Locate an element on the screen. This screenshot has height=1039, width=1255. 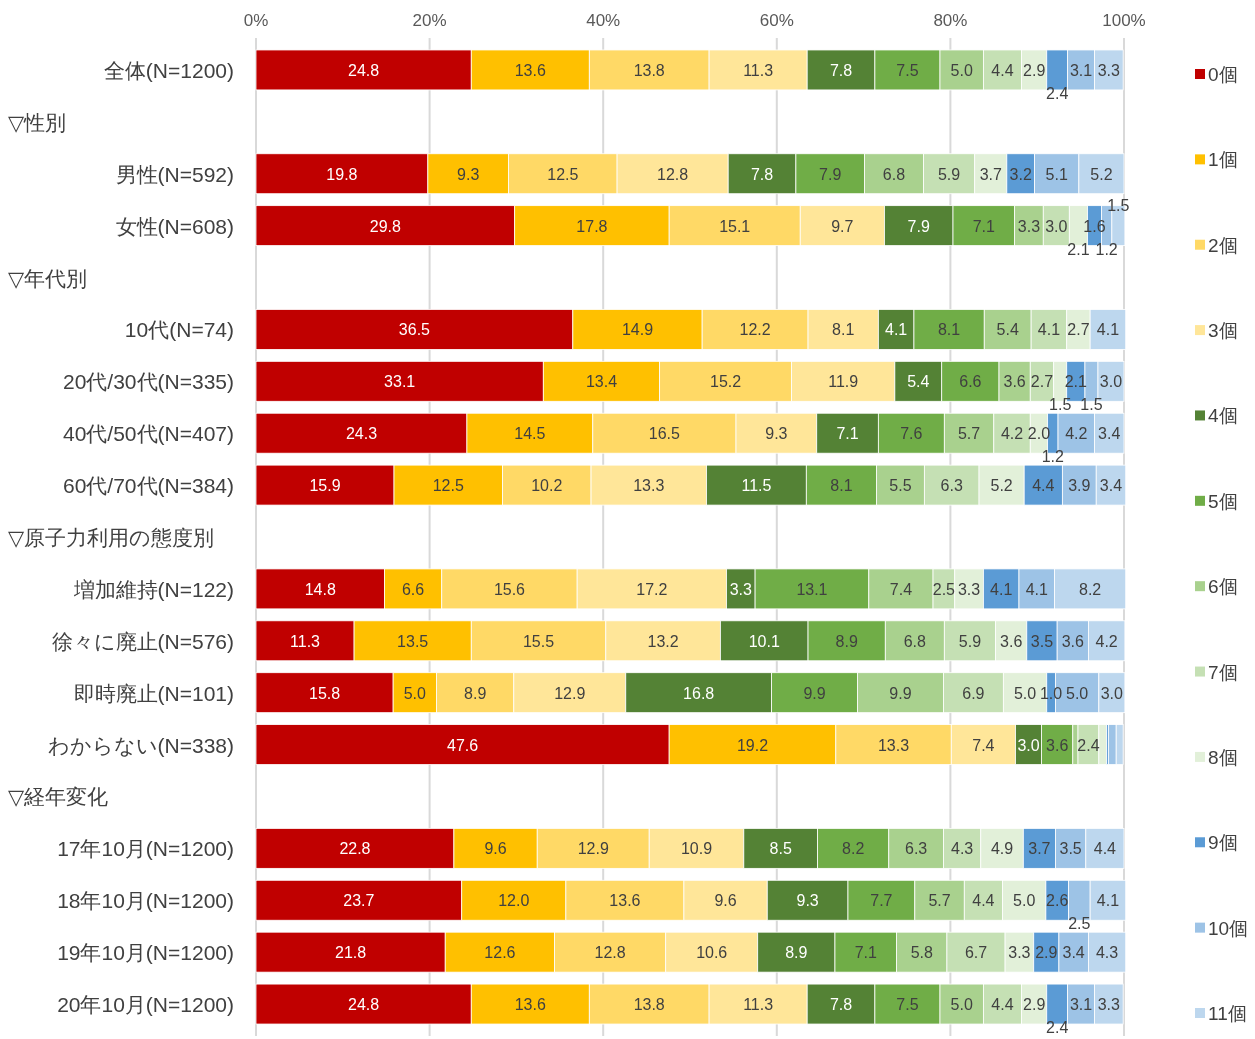
data-label: 10.6 is located at coordinates (712, 953).